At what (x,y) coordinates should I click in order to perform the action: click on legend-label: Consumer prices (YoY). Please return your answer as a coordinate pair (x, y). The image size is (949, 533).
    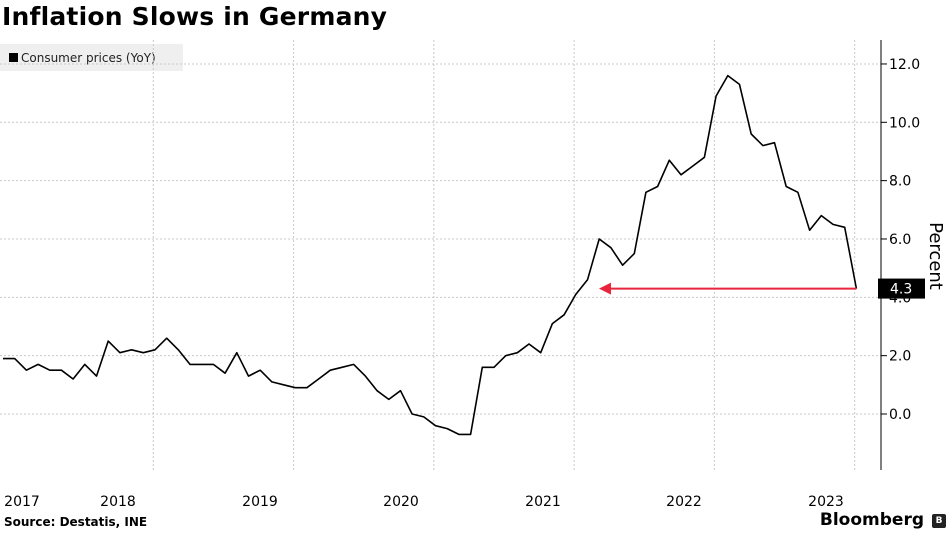
    Looking at the image, I should click on (88, 57).